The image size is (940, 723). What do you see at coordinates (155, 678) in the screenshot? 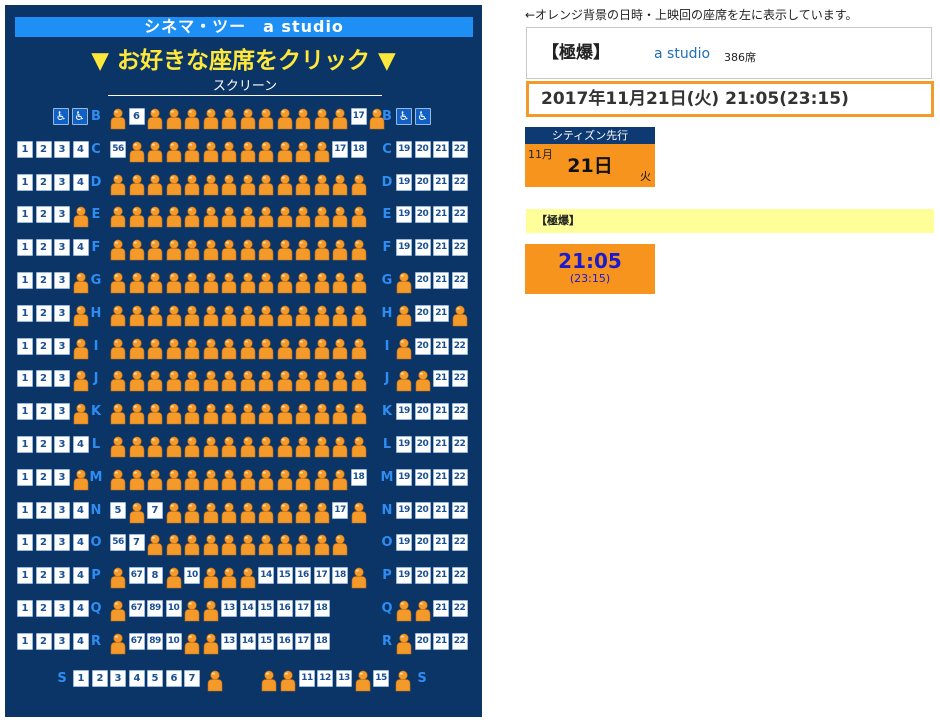
I see `seat: 5` at bounding box center [155, 678].